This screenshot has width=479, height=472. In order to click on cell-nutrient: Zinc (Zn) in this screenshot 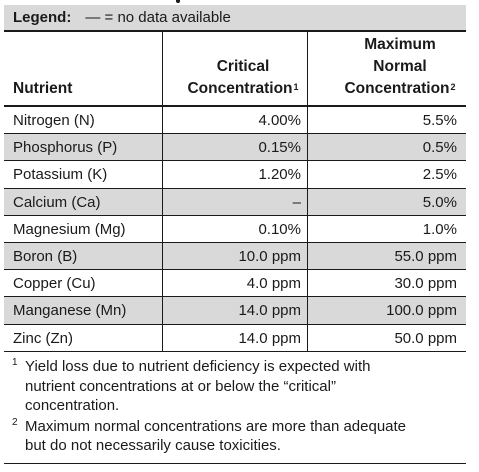, I will do `click(43, 338)`.